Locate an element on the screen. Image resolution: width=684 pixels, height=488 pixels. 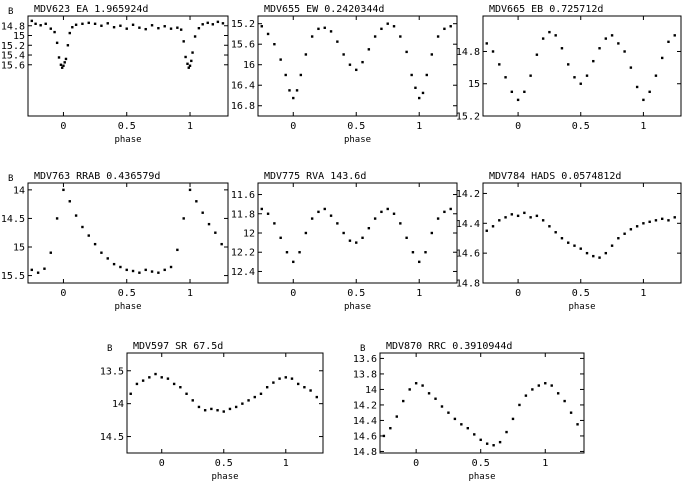
y-tick-label: 14.8 is located at coordinates (468, 52).